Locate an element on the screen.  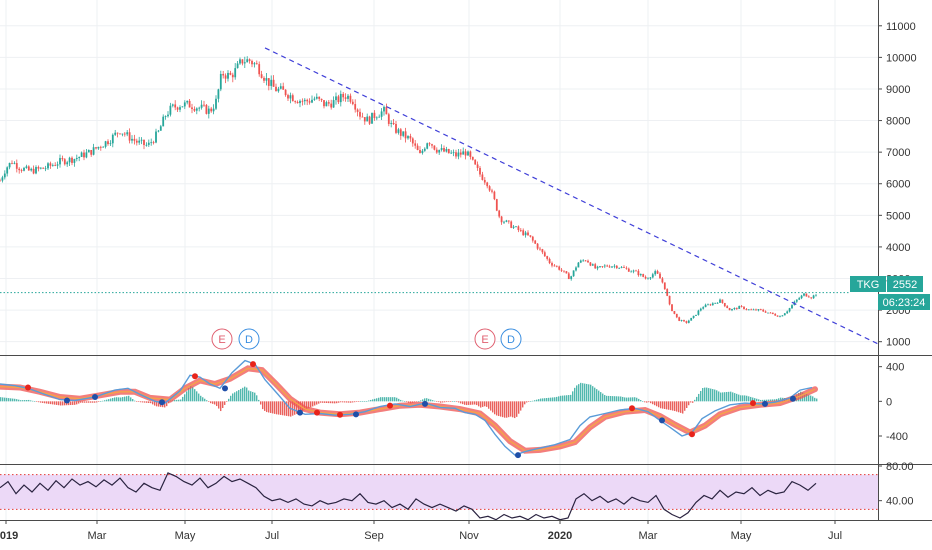
rsi-pane is located at coordinates (439, 496).